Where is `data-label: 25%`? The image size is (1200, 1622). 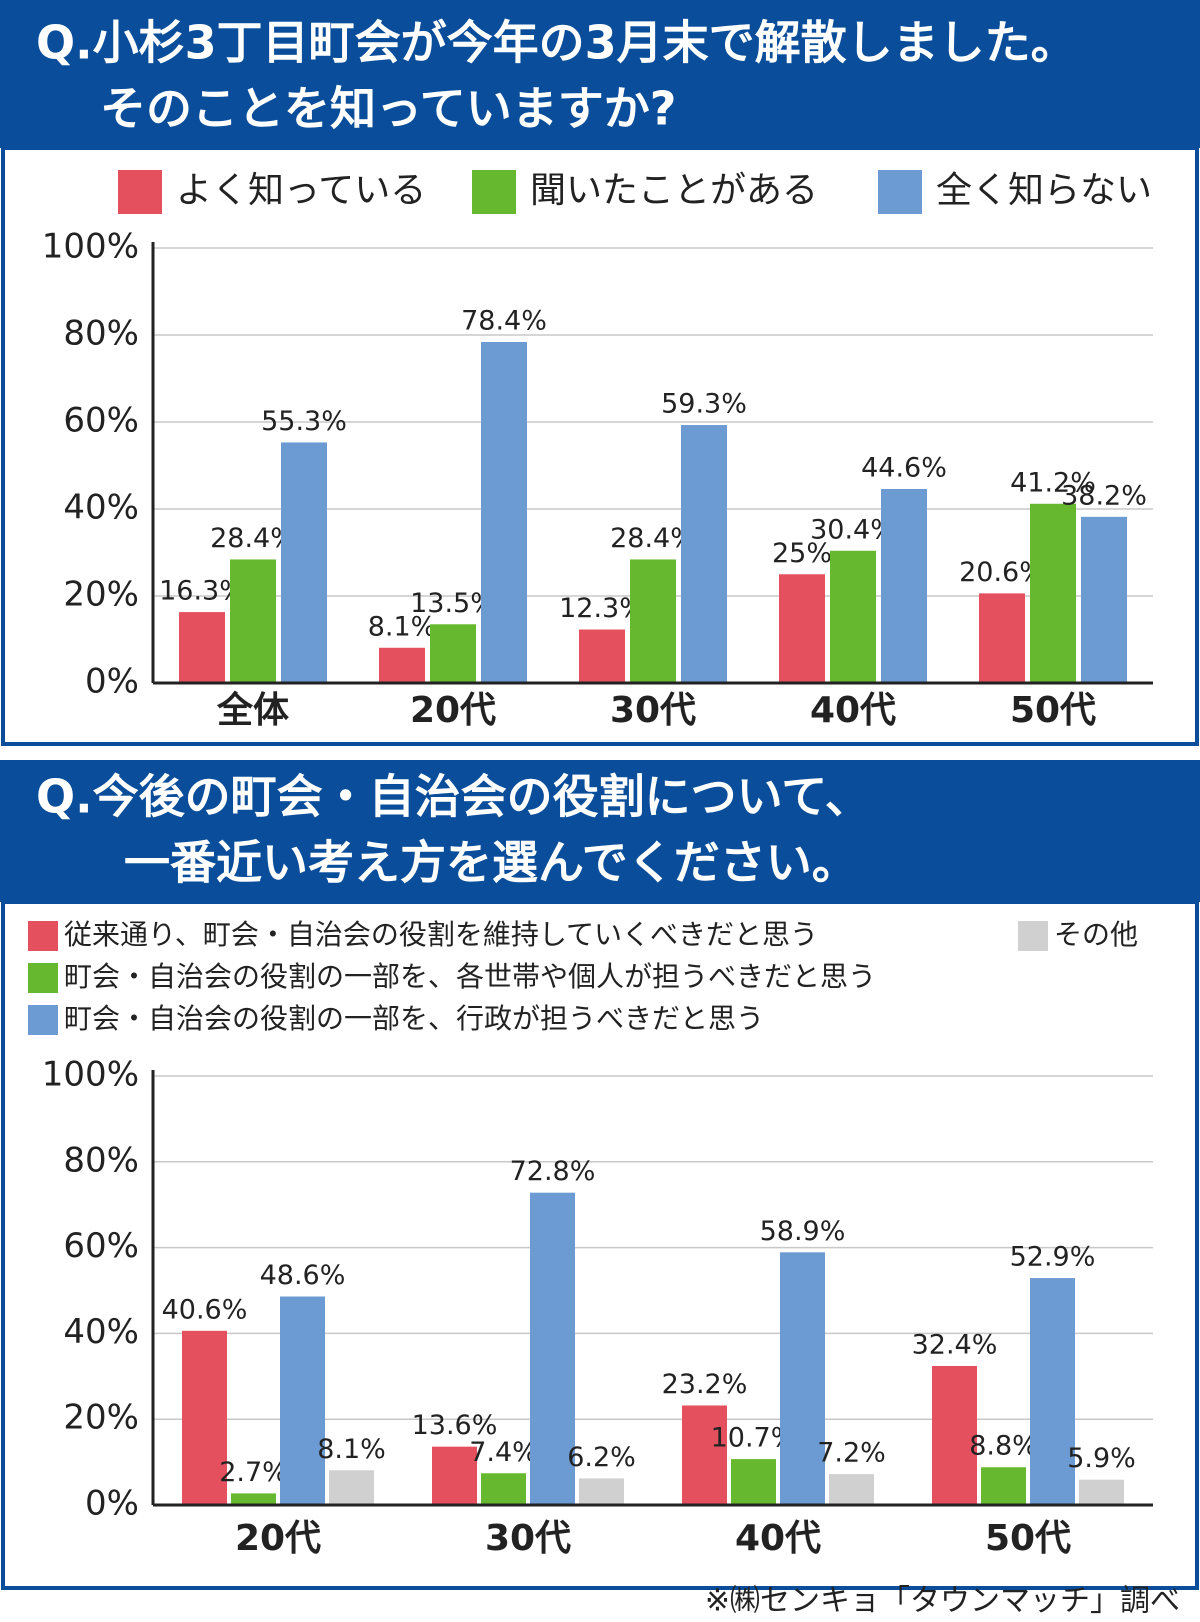 data-label: 25% is located at coordinates (802, 553).